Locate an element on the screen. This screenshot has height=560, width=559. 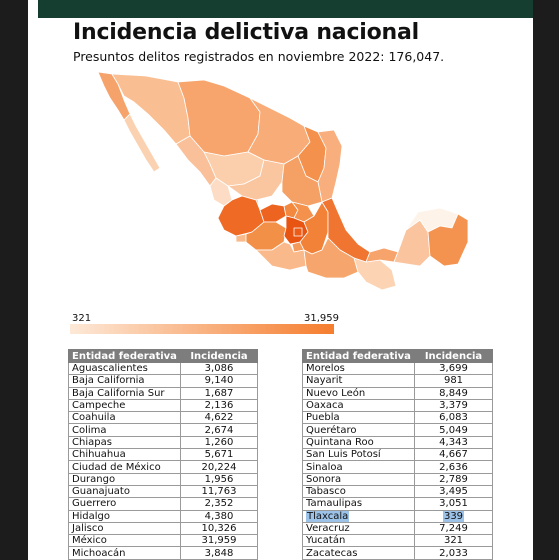
entity-cell: San Luis Potosí is located at coordinates (358, 455).